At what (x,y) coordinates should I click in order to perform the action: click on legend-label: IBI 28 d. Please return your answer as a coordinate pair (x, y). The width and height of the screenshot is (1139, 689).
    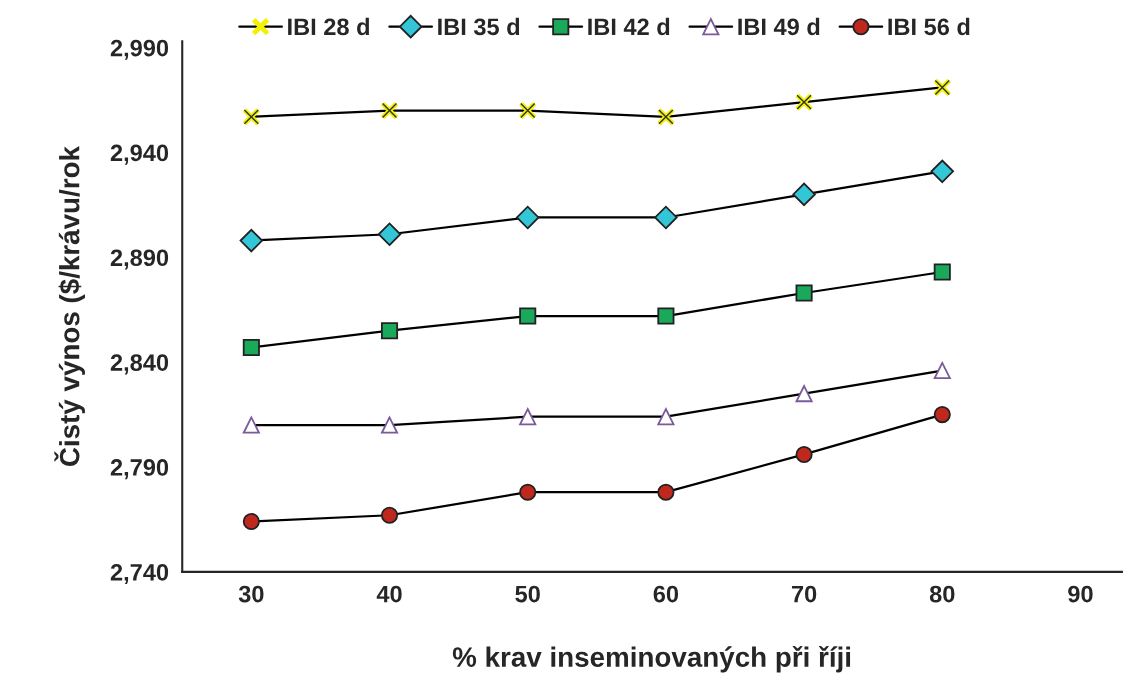
    Looking at the image, I should click on (328, 26).